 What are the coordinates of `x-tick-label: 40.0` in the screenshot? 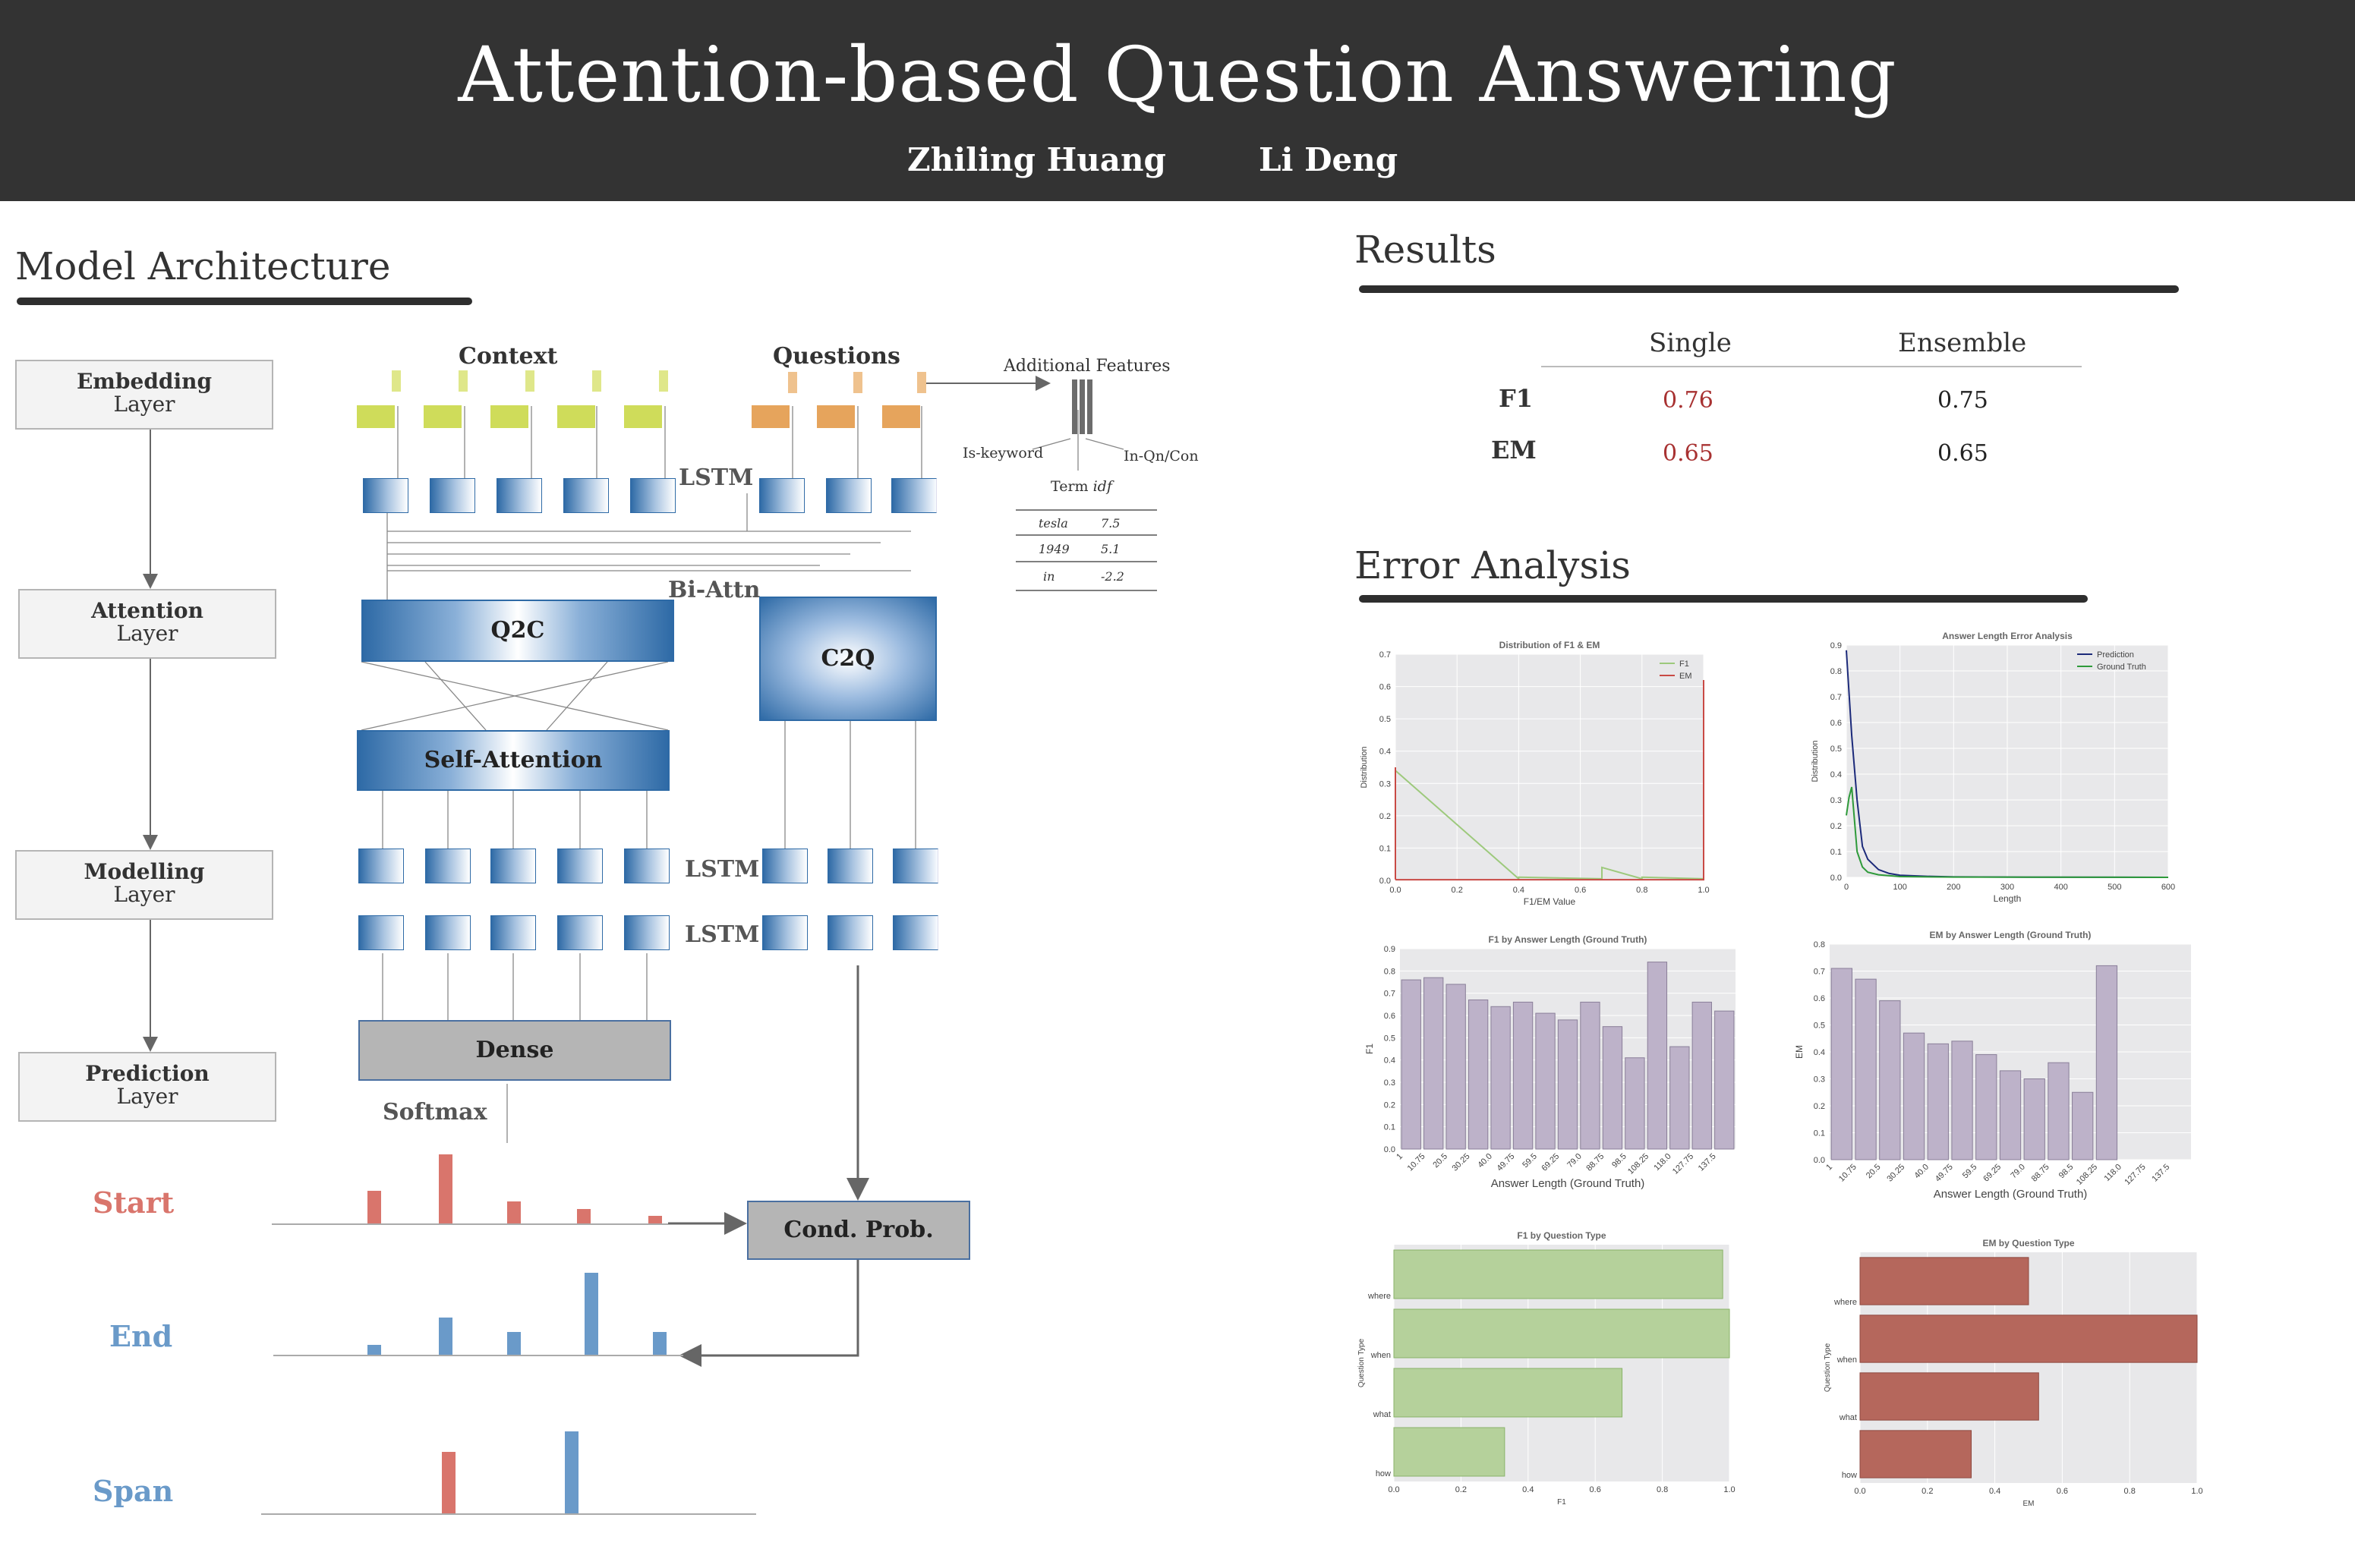 It's located at (1485, 1161).